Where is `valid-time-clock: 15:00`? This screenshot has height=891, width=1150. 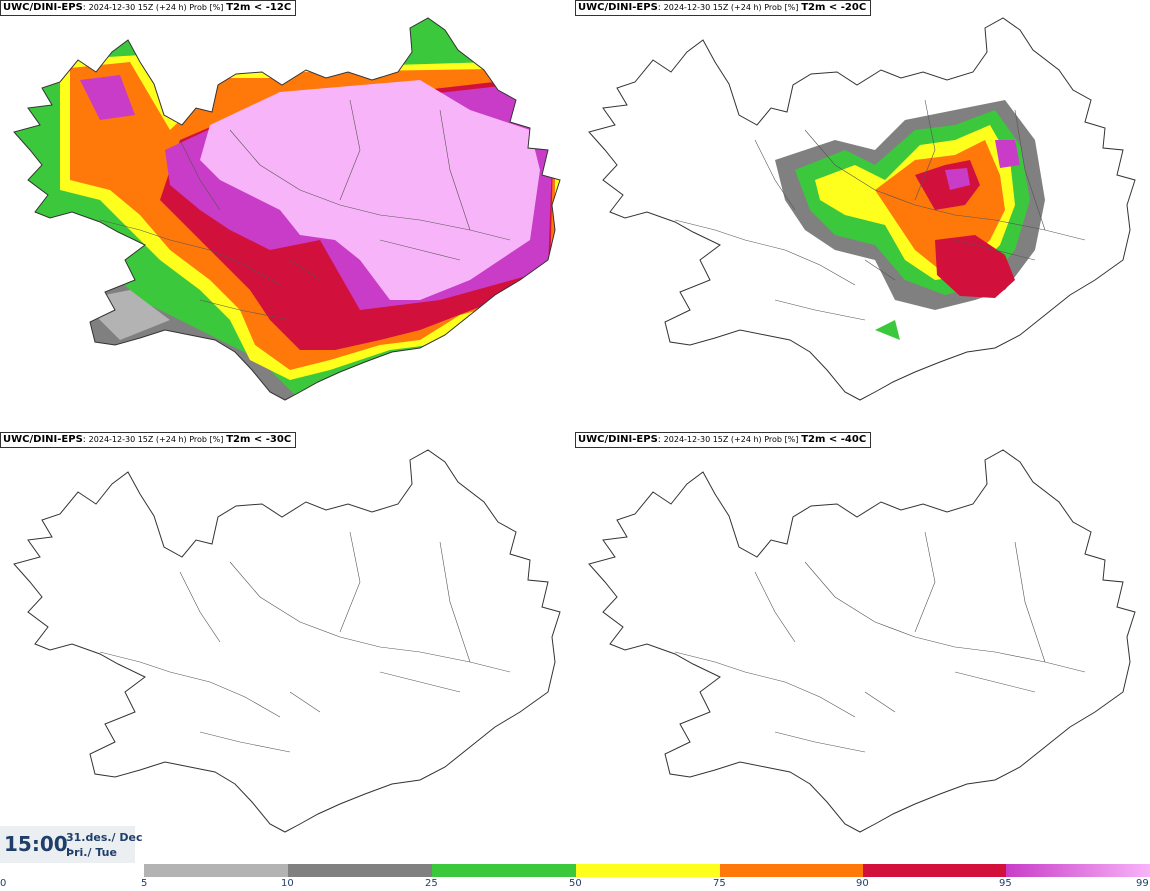
valid-time-clock: 15:00 is located at coordinates (36, 844).